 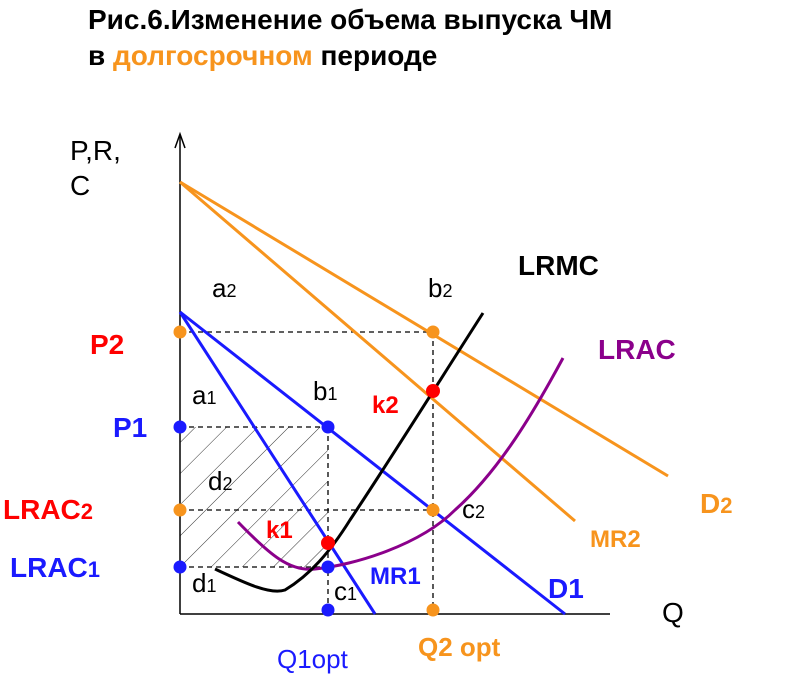 What do you see at coordinates (313, 659) in the screenshot?
I see `label-q1opt: Q1opt` at bounding box center [313, 659].